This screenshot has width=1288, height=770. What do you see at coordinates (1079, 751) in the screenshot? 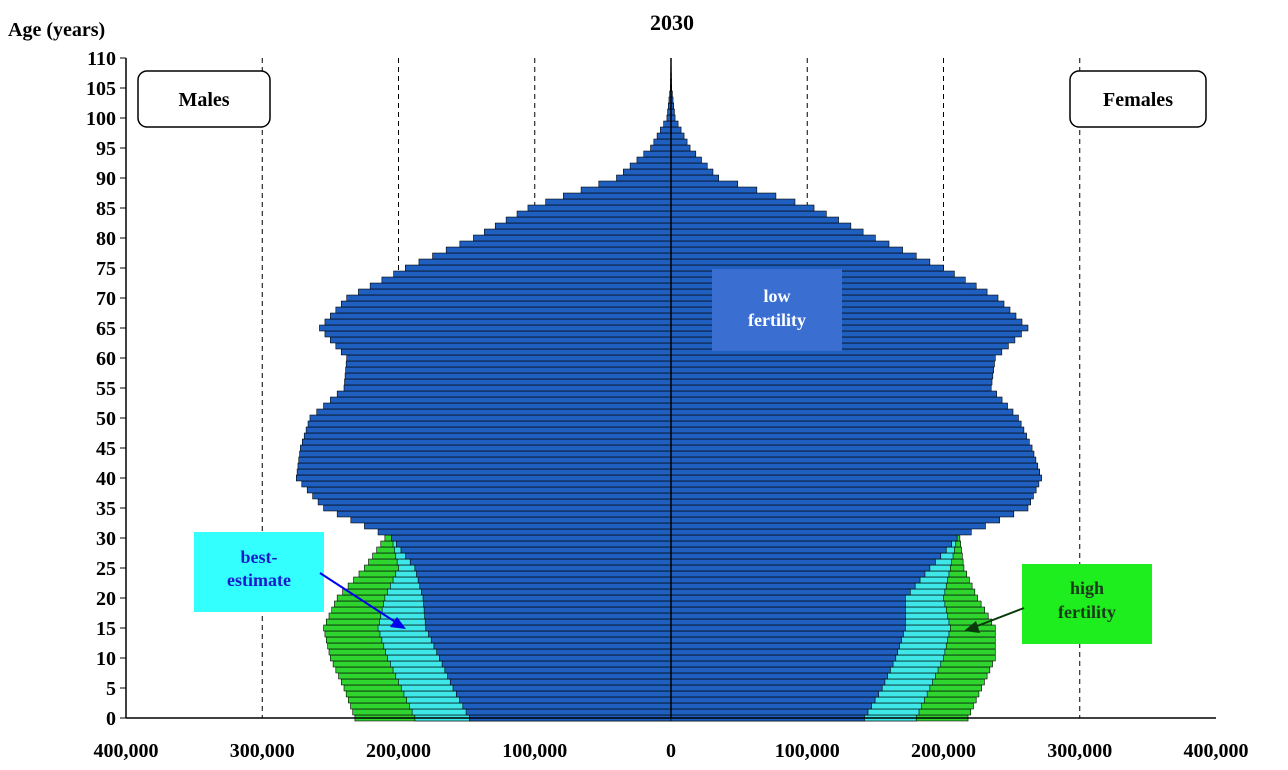
I see `x-tick-label: 300,000` at bounding box center [1079, 751].